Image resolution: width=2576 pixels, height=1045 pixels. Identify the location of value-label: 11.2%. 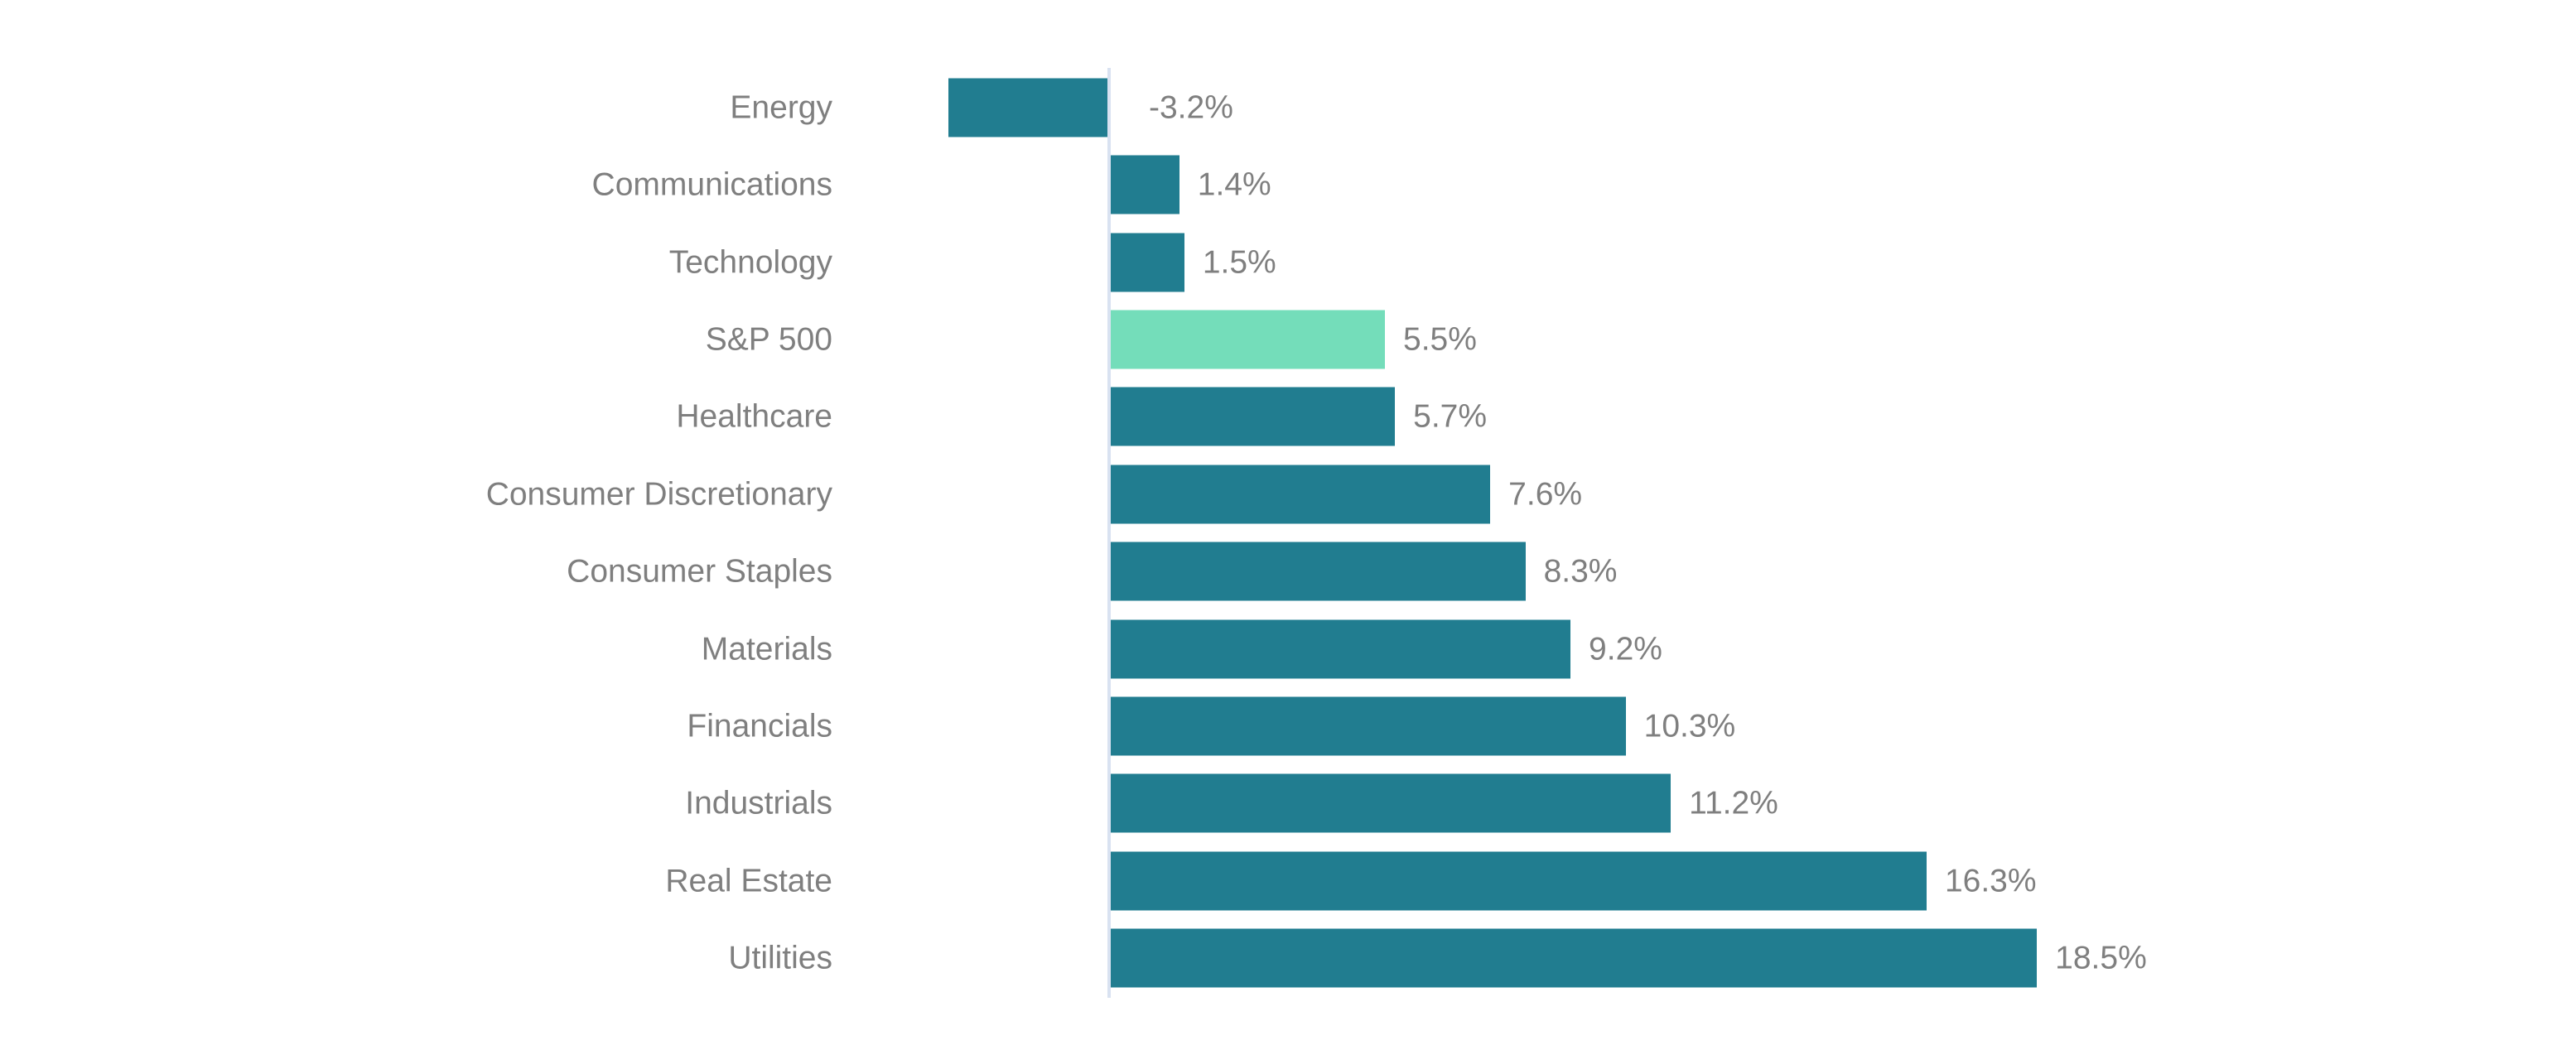
(1733, 803).